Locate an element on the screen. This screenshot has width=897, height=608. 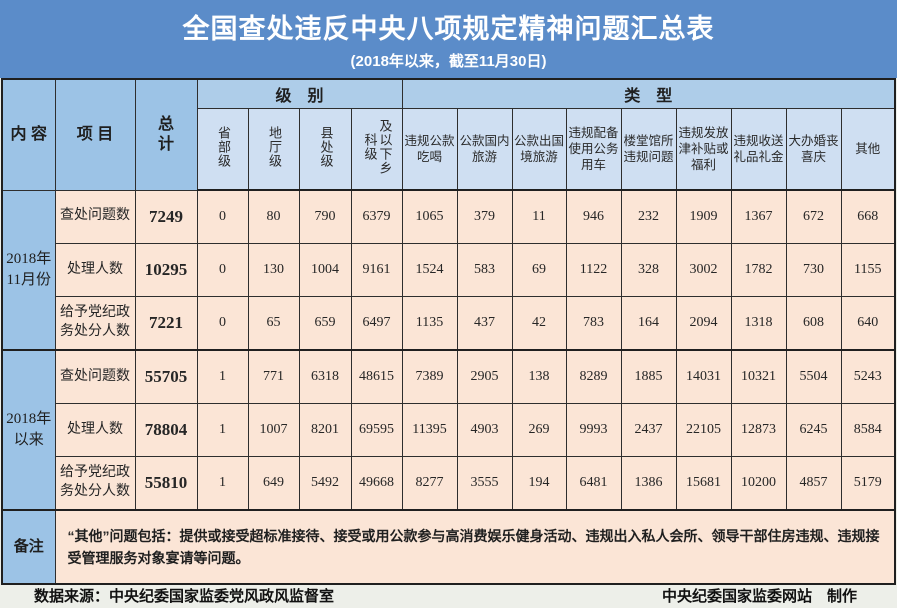
value-cell: 328 is located at coordinates (648, 270).